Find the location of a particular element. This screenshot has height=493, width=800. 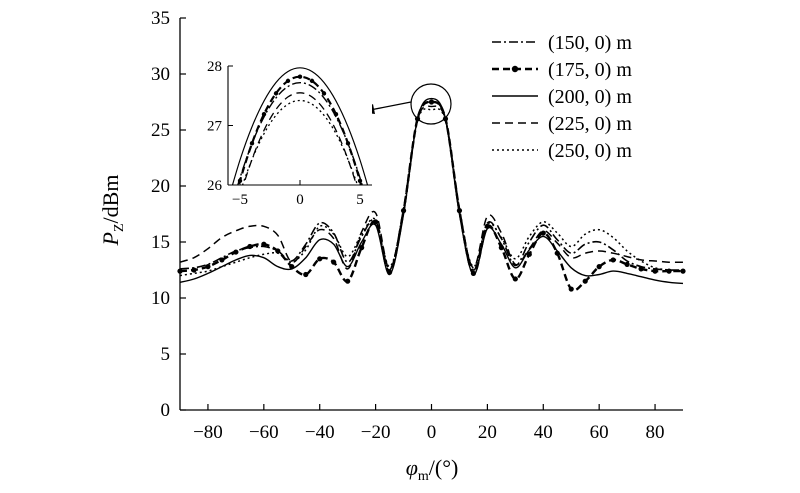

zoom-arrow-shaft is located at coordinates (390, 106).